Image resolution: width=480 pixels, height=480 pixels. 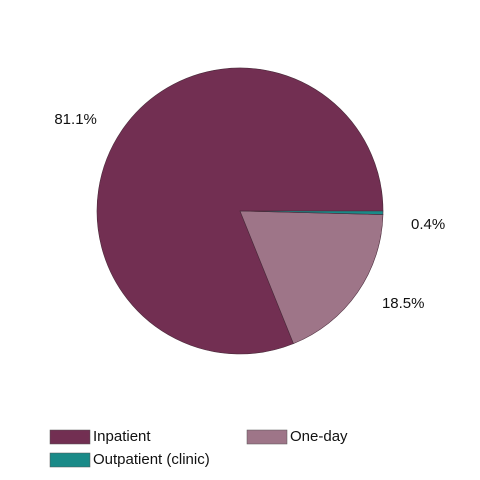 What do you see at coordinates (428, 224) in the screenshot?
I see `data-label: 0.4%` at bounding box center [428, 224].